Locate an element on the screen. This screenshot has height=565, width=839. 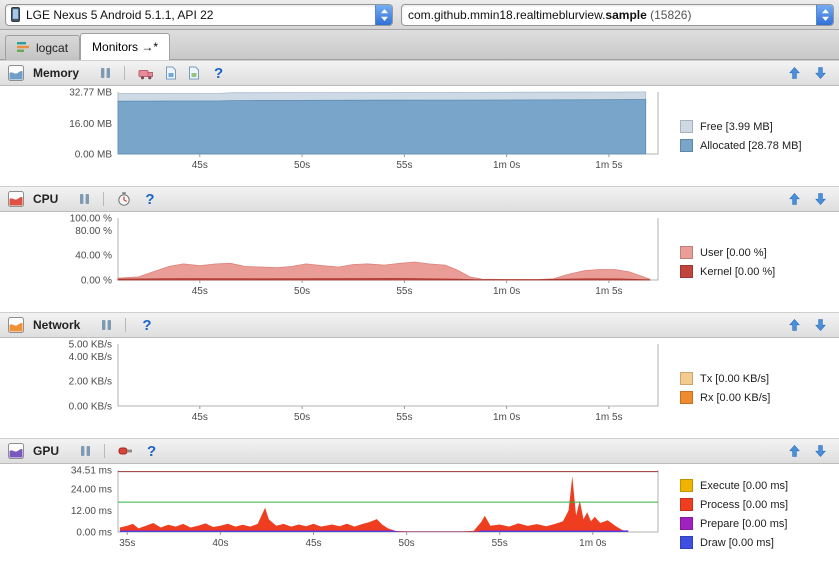
svg-text: 34.51 ms is located at coordinates (91, 471).